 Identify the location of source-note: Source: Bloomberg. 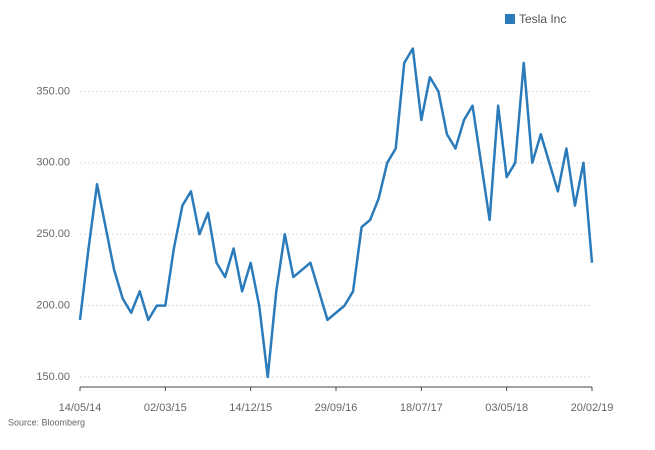
(46, 422).